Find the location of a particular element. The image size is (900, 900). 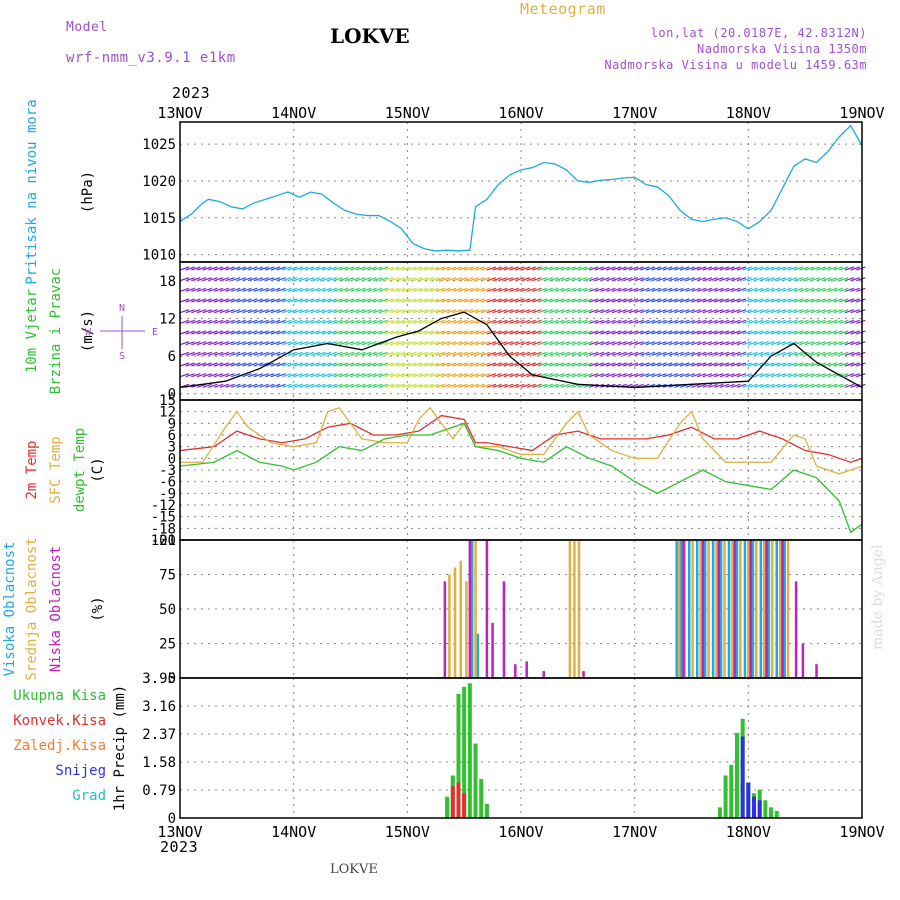

y-tick-label: 0 is located at coordinates (172, 395).